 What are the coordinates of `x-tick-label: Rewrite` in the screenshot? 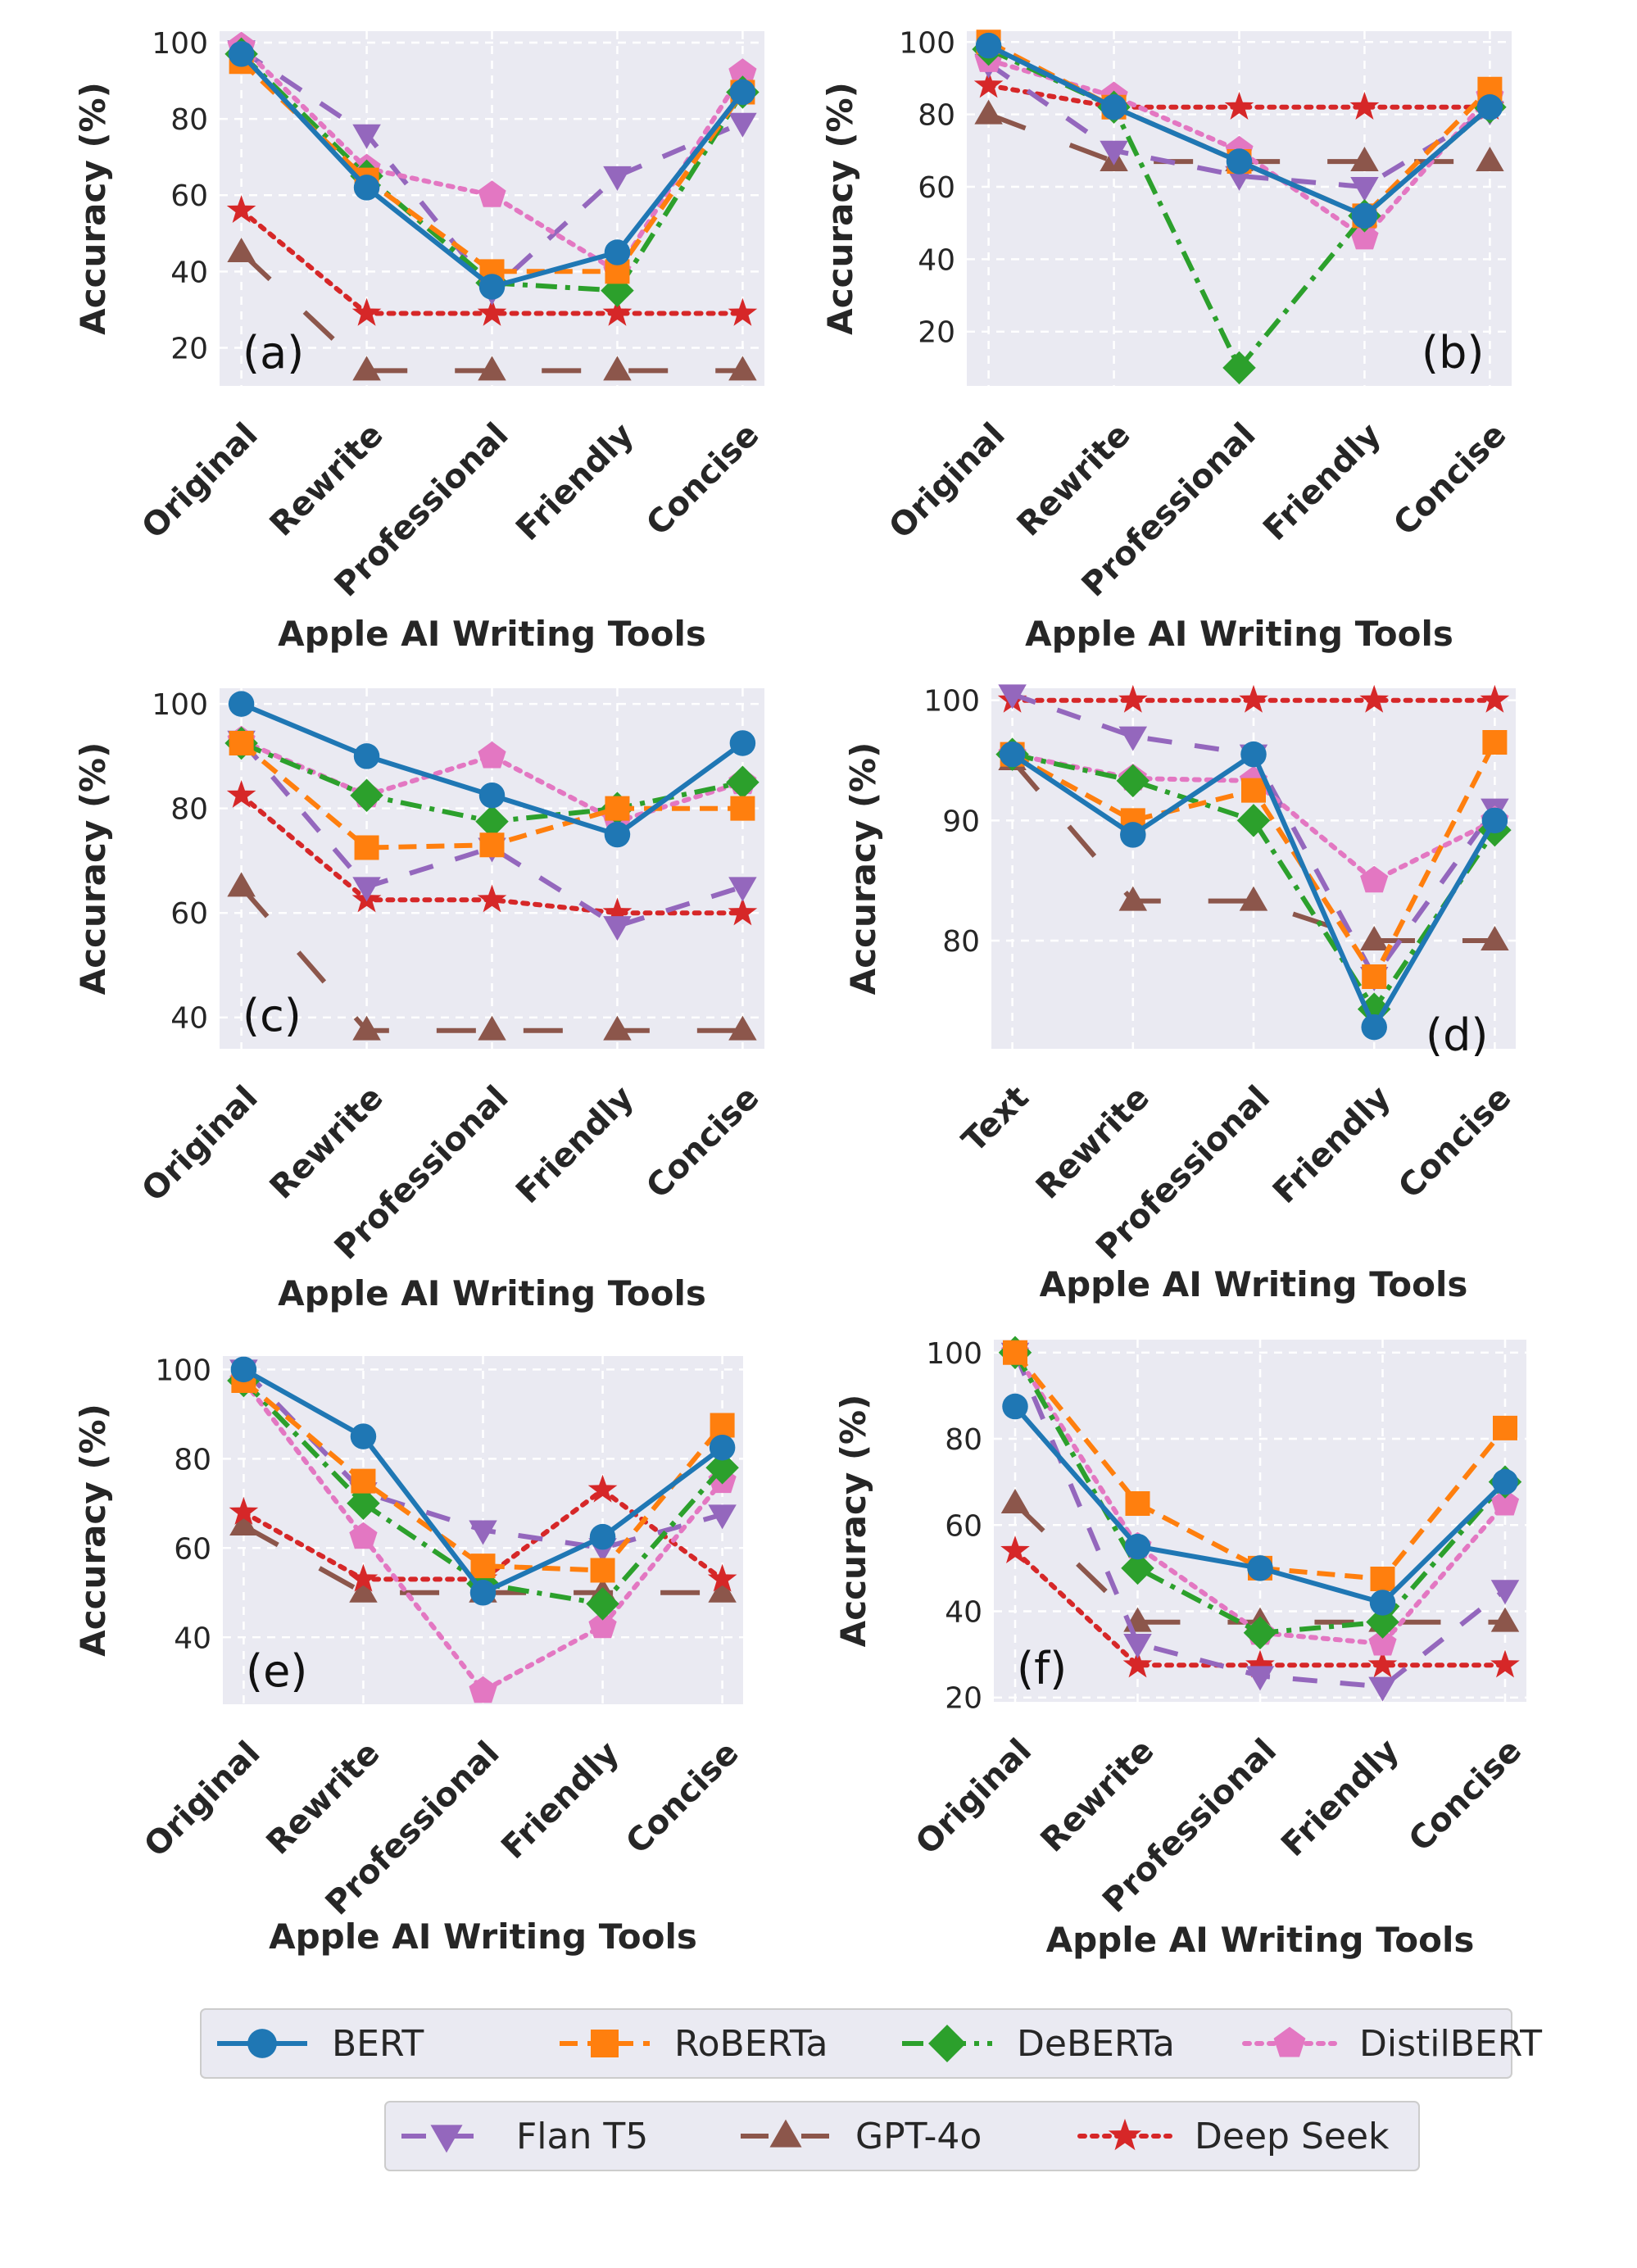 It's located at (327, 480).